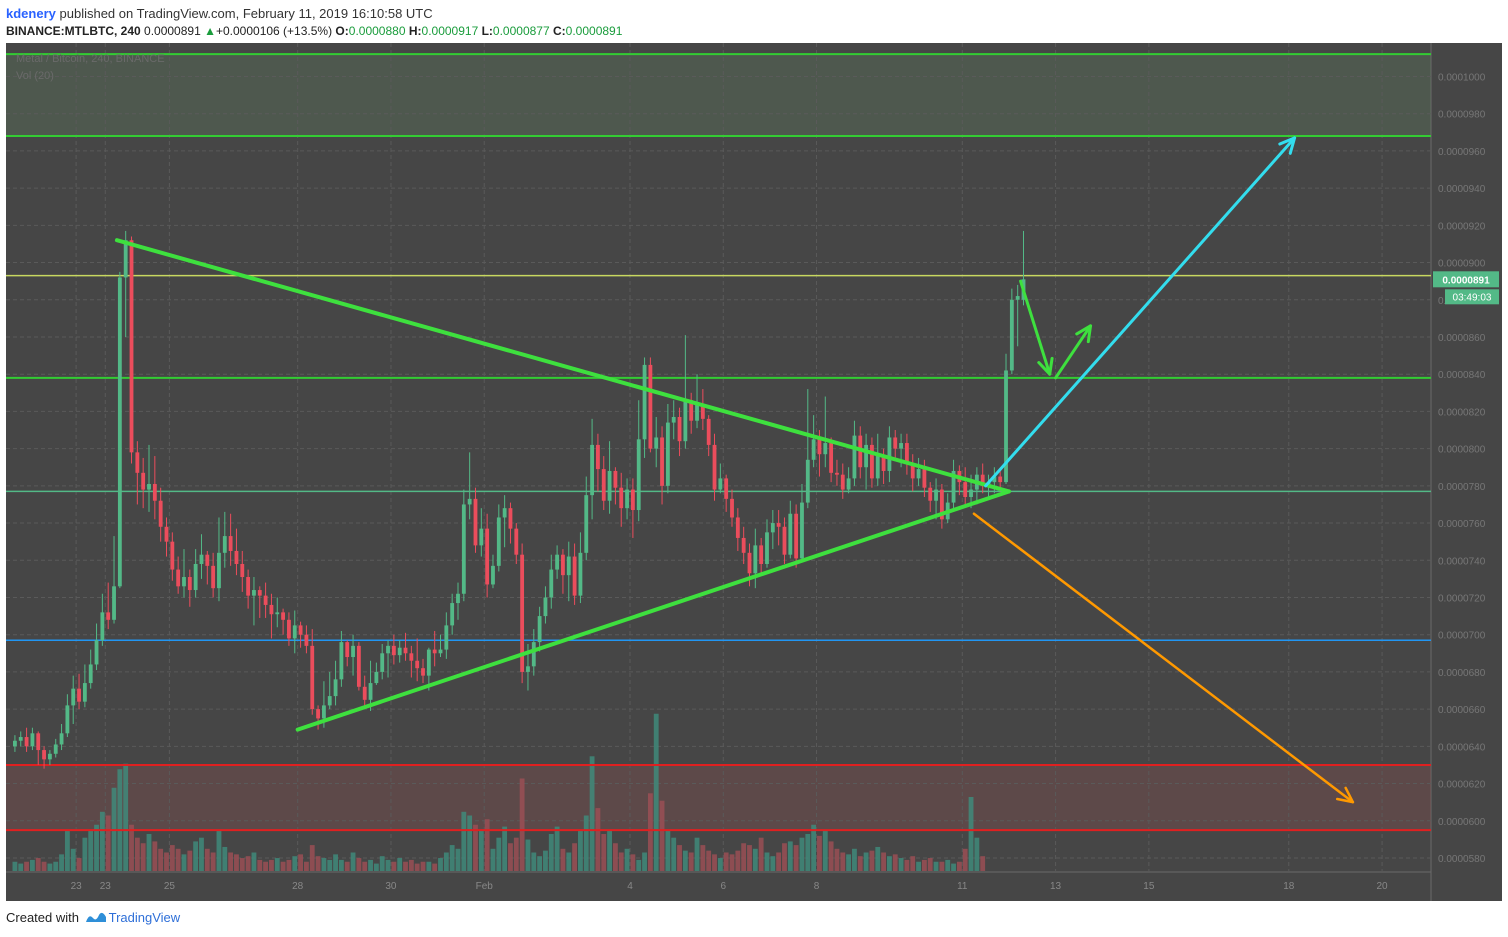 The image size is (1508, 937). Describe the element at coordinates (630, 886) in the screenshot. I see `time-tick-label: 4` at that location.